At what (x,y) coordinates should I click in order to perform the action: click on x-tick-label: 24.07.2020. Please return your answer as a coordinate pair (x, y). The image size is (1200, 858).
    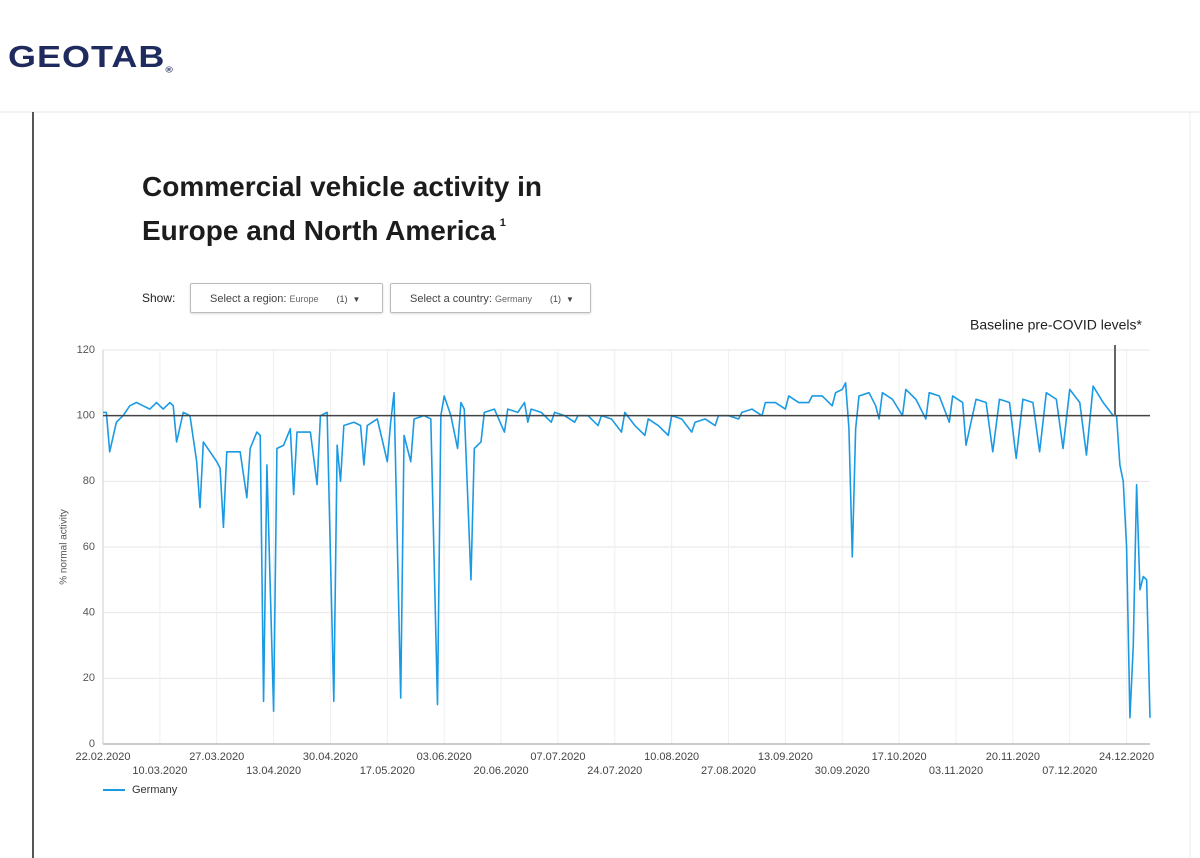
    Looking at the image, I should click on (614, 771).